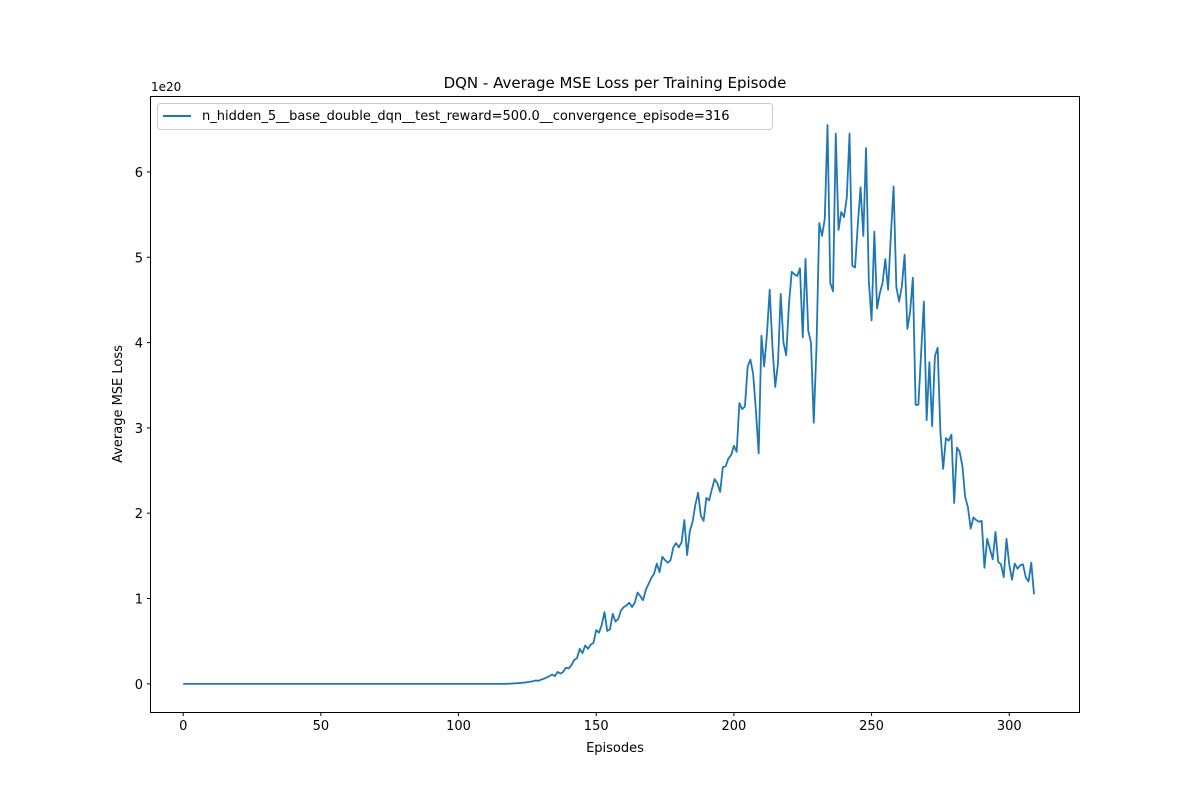  What do you see at coordinates (139, 258) in the screenshot?
I see `y-tick-label: 5` at bounding box center [139, 258].